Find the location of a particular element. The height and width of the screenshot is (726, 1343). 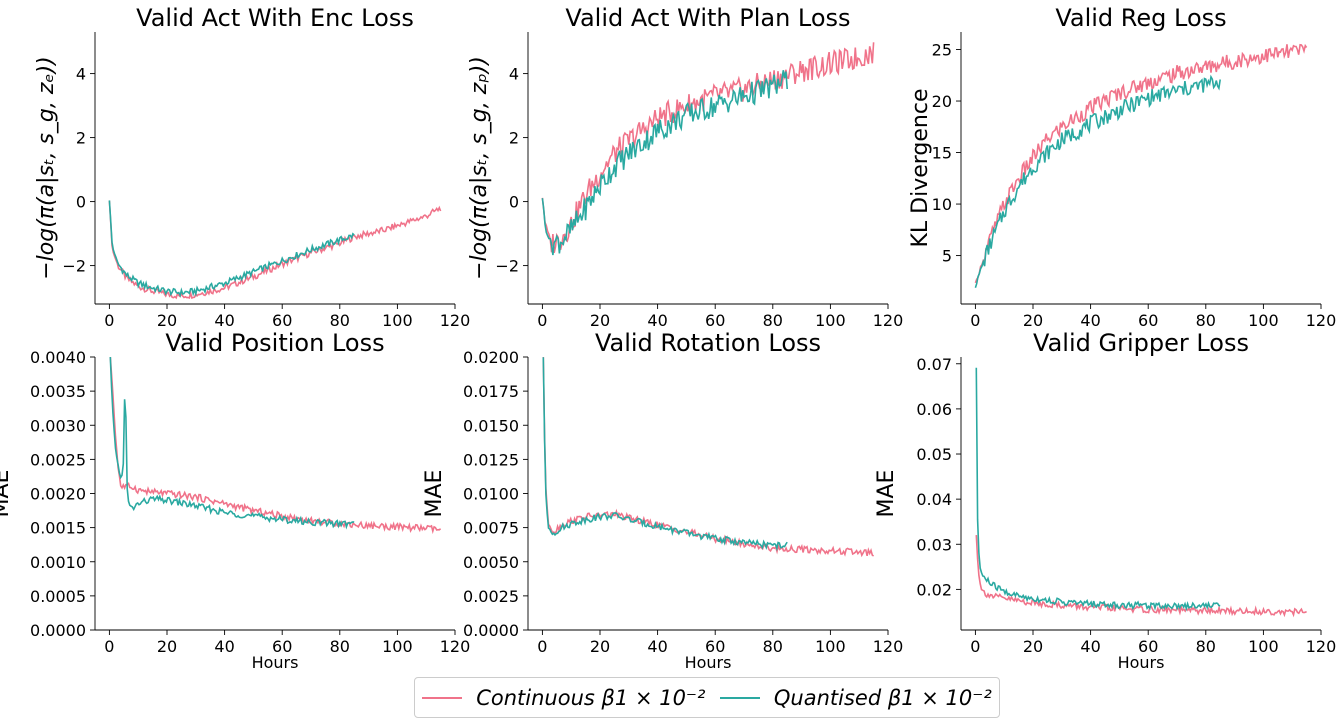

chart-title: Valid Position Loss is located at coordinates (274, 343).